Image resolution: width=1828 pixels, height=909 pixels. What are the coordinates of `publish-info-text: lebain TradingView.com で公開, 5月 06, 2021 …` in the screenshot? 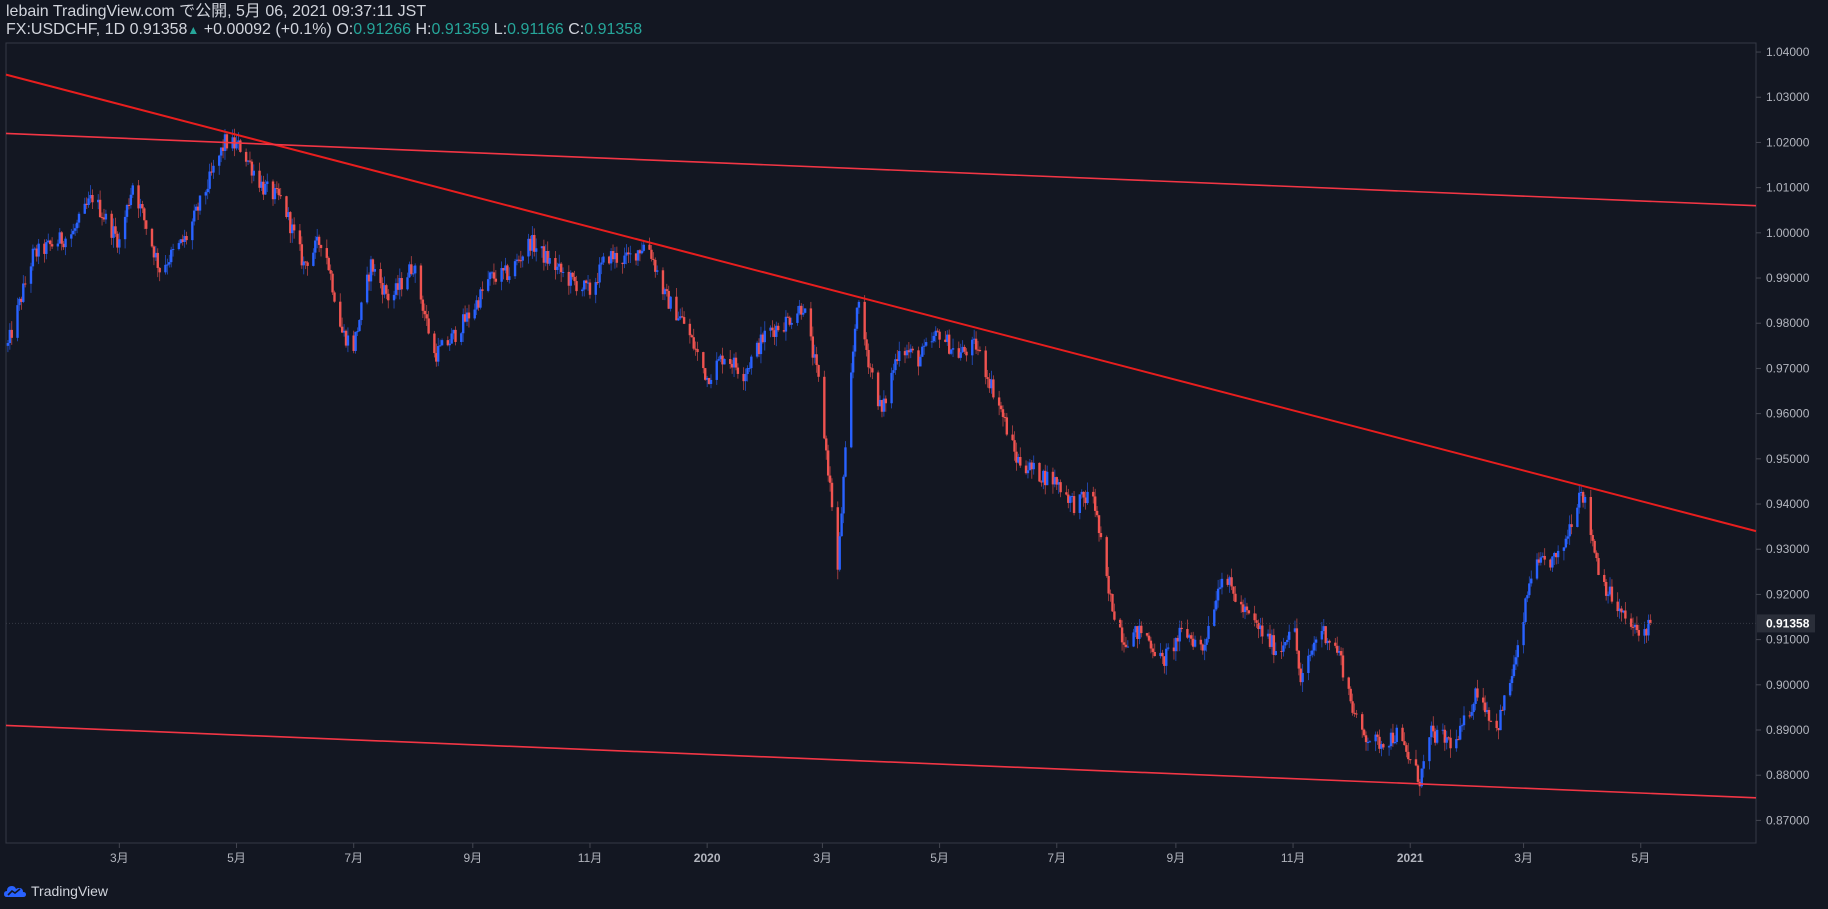 It's located at (216, 11).